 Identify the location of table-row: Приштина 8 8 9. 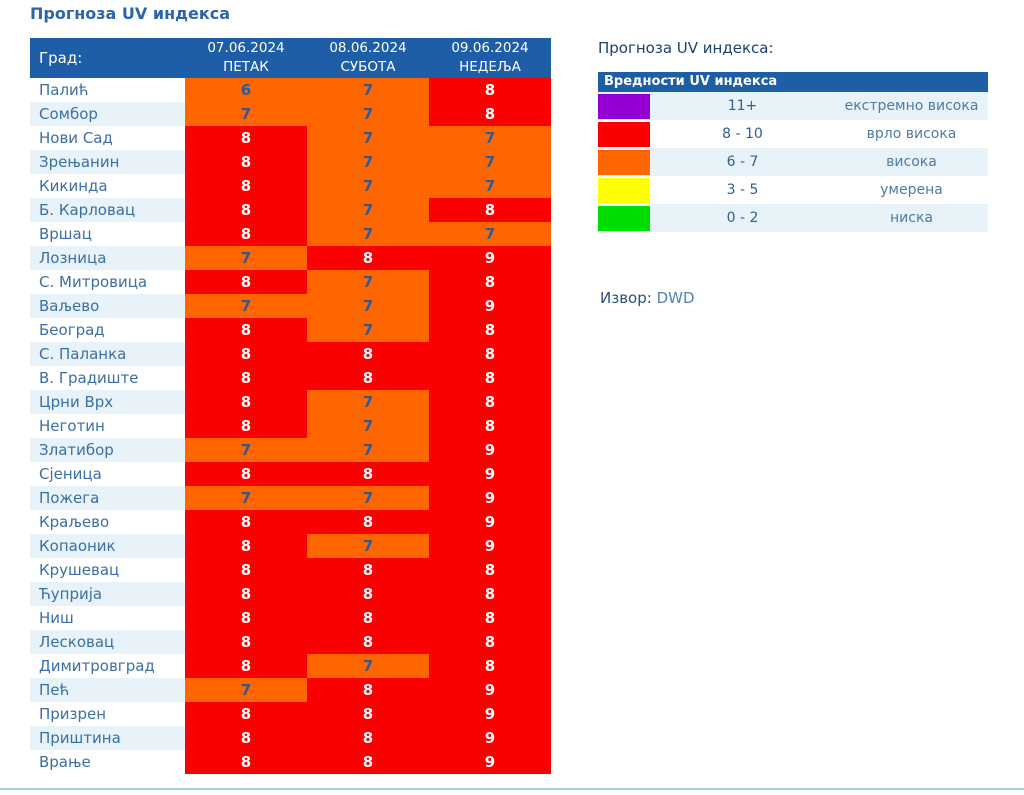
(290, 738).